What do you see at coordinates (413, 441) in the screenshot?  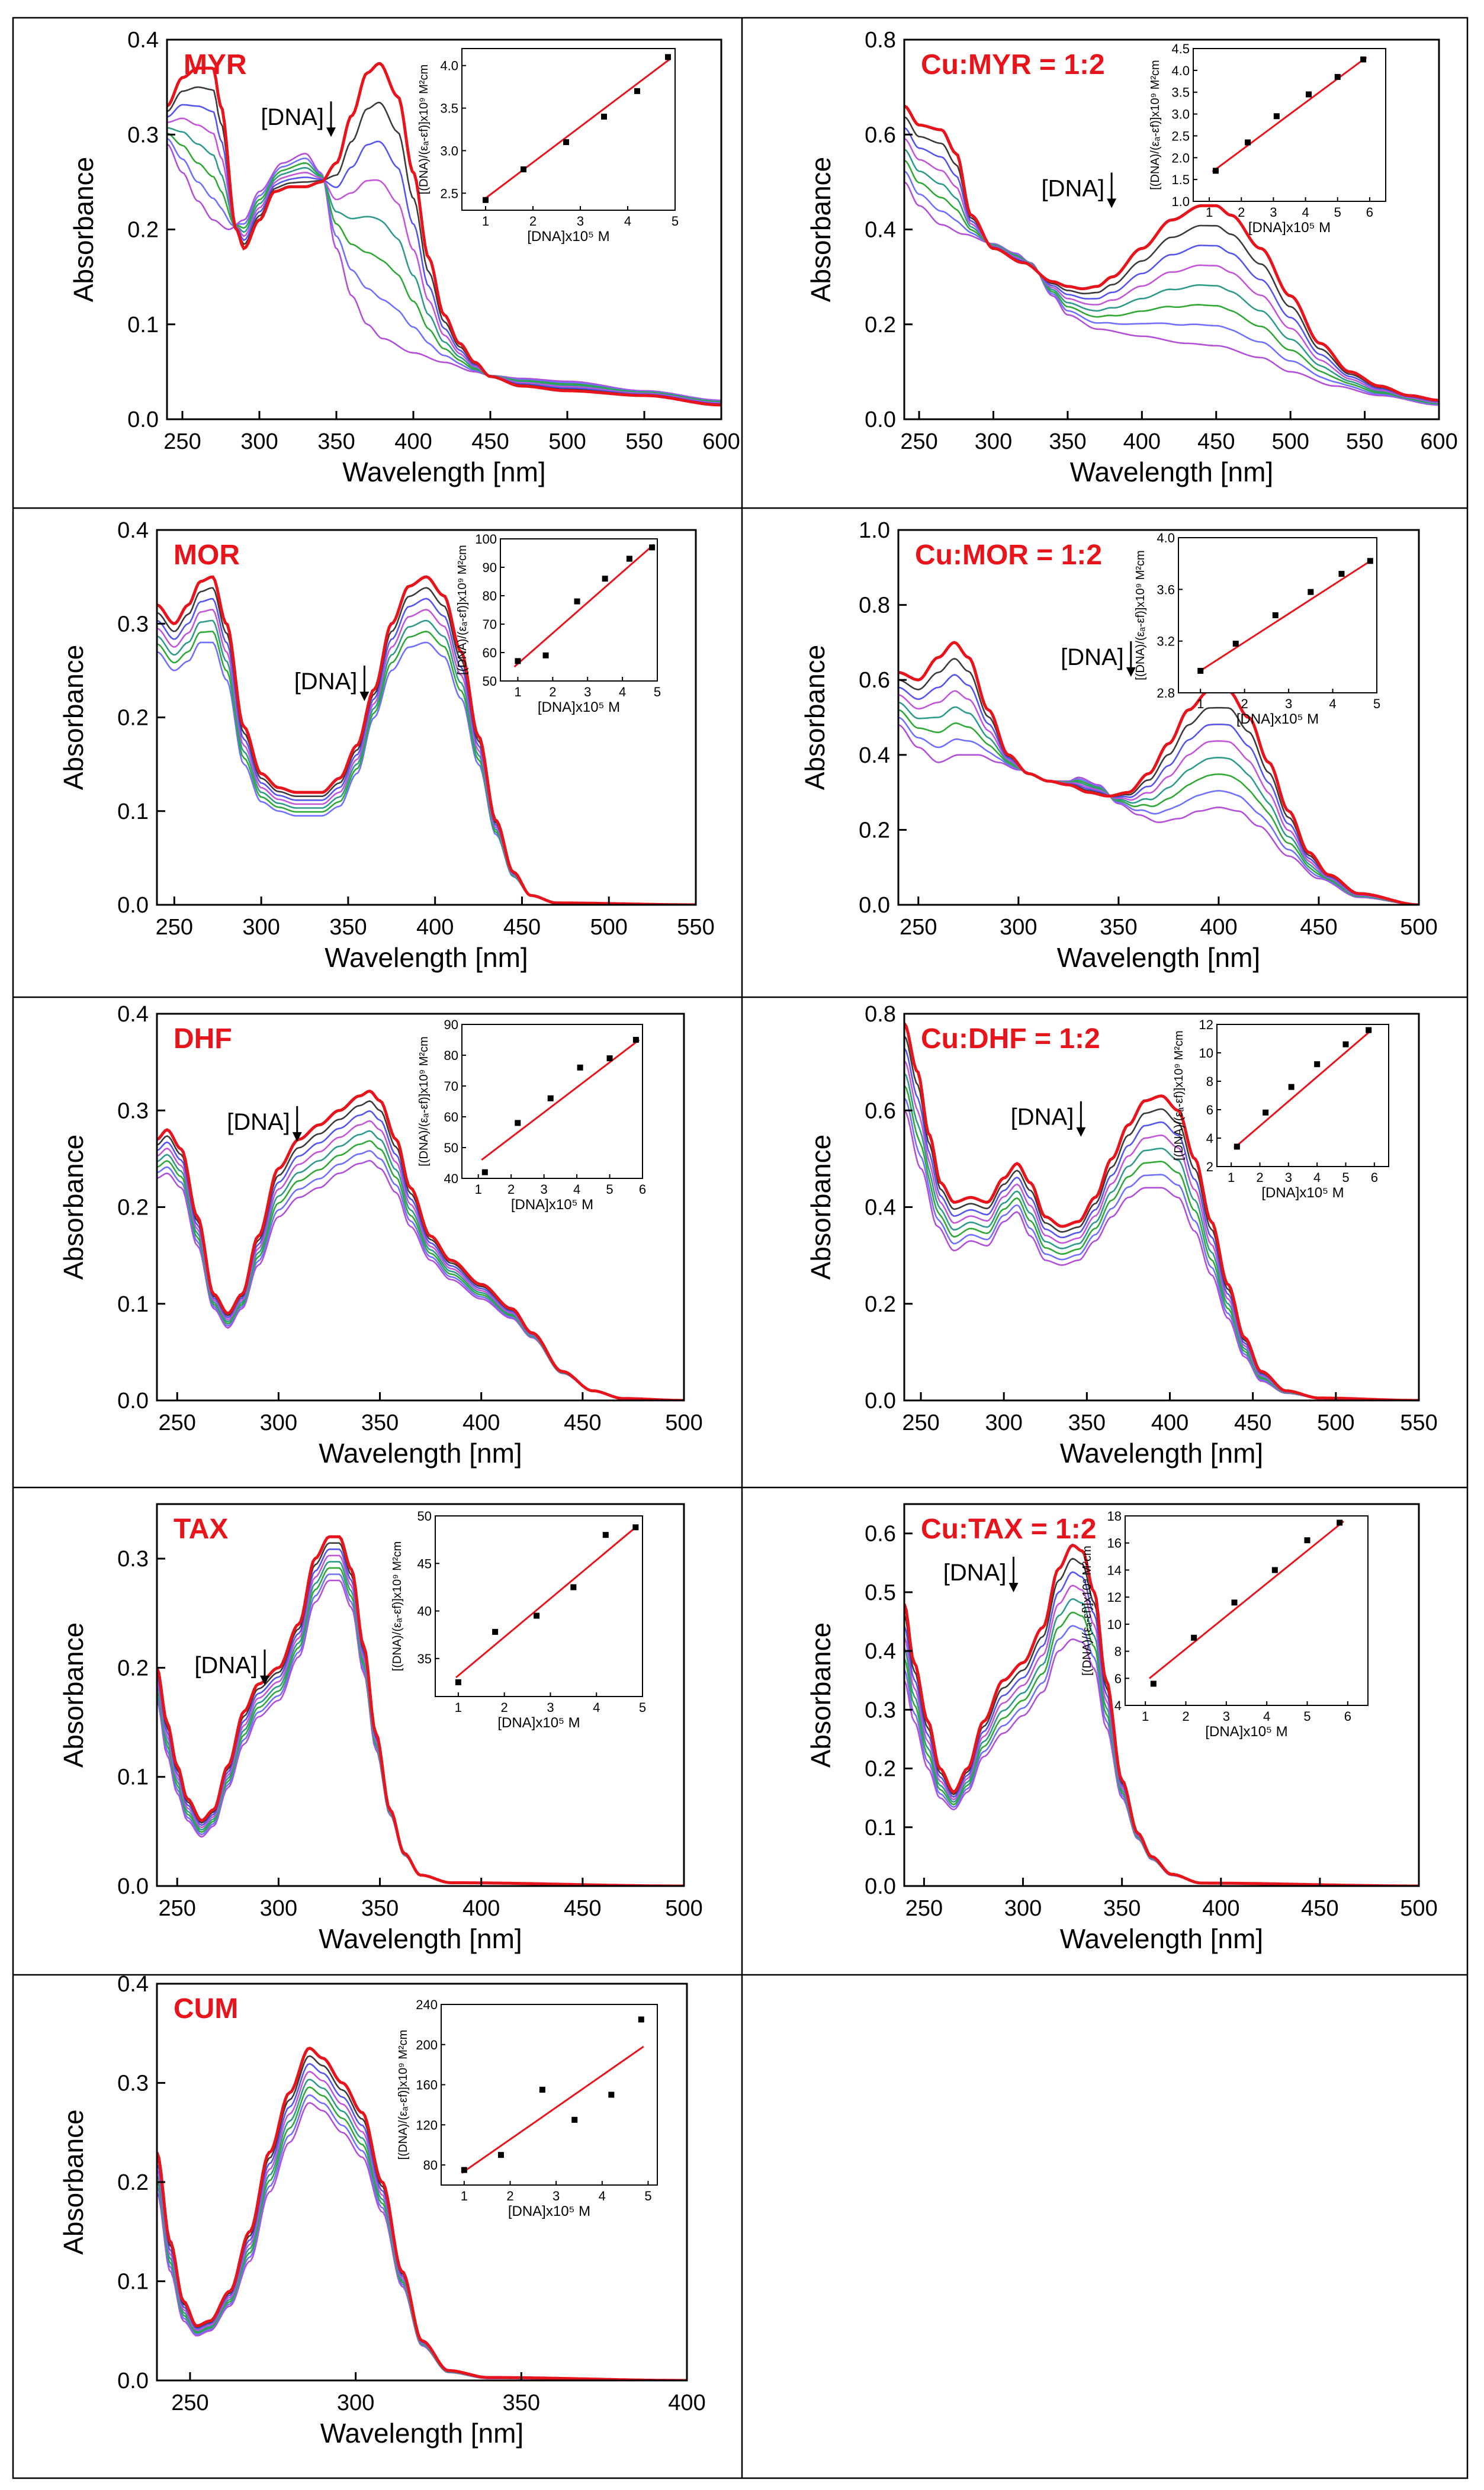 I see `x-tick-label: 400` at bounding box center [413, 441].